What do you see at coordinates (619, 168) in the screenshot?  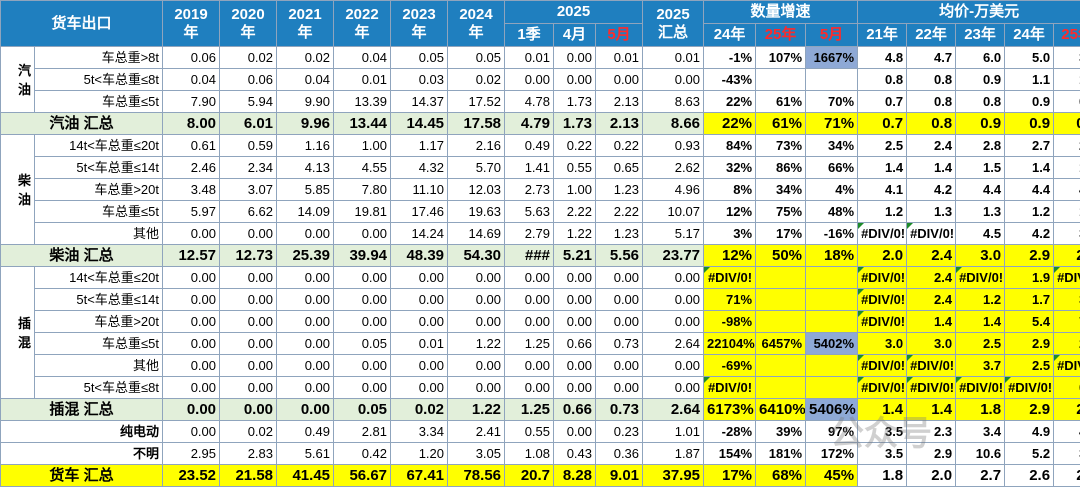 I see `value-cell: 0.65` at bounding box center [619, 168].